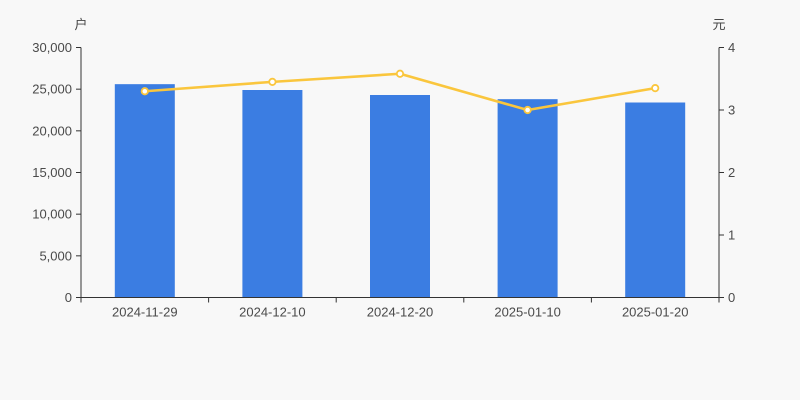 This screenshot has width=800, height=400. Describe the element at coordinates (400, 312) in the screenshot. I see `x-axis-label: 2024-12-20` at that location.